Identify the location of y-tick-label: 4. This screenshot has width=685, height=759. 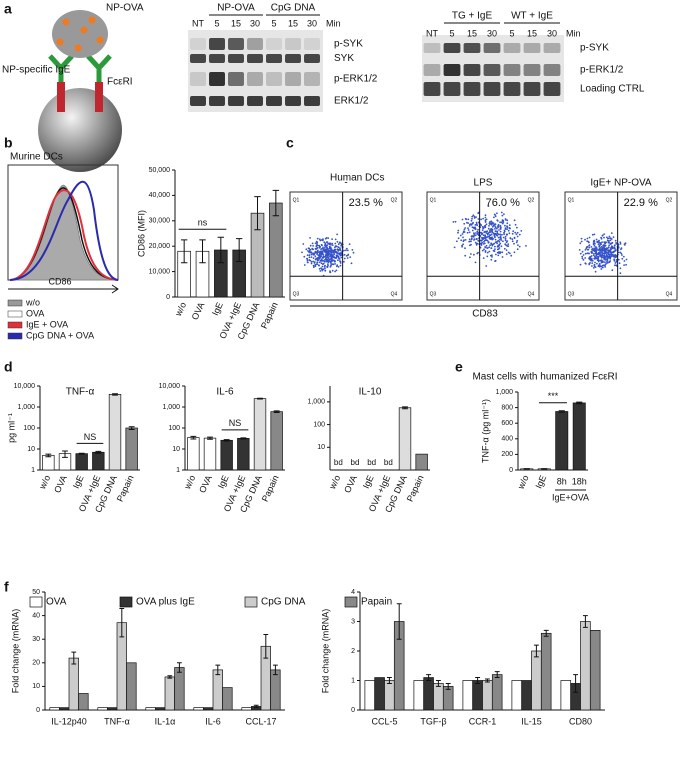
(353, 592).